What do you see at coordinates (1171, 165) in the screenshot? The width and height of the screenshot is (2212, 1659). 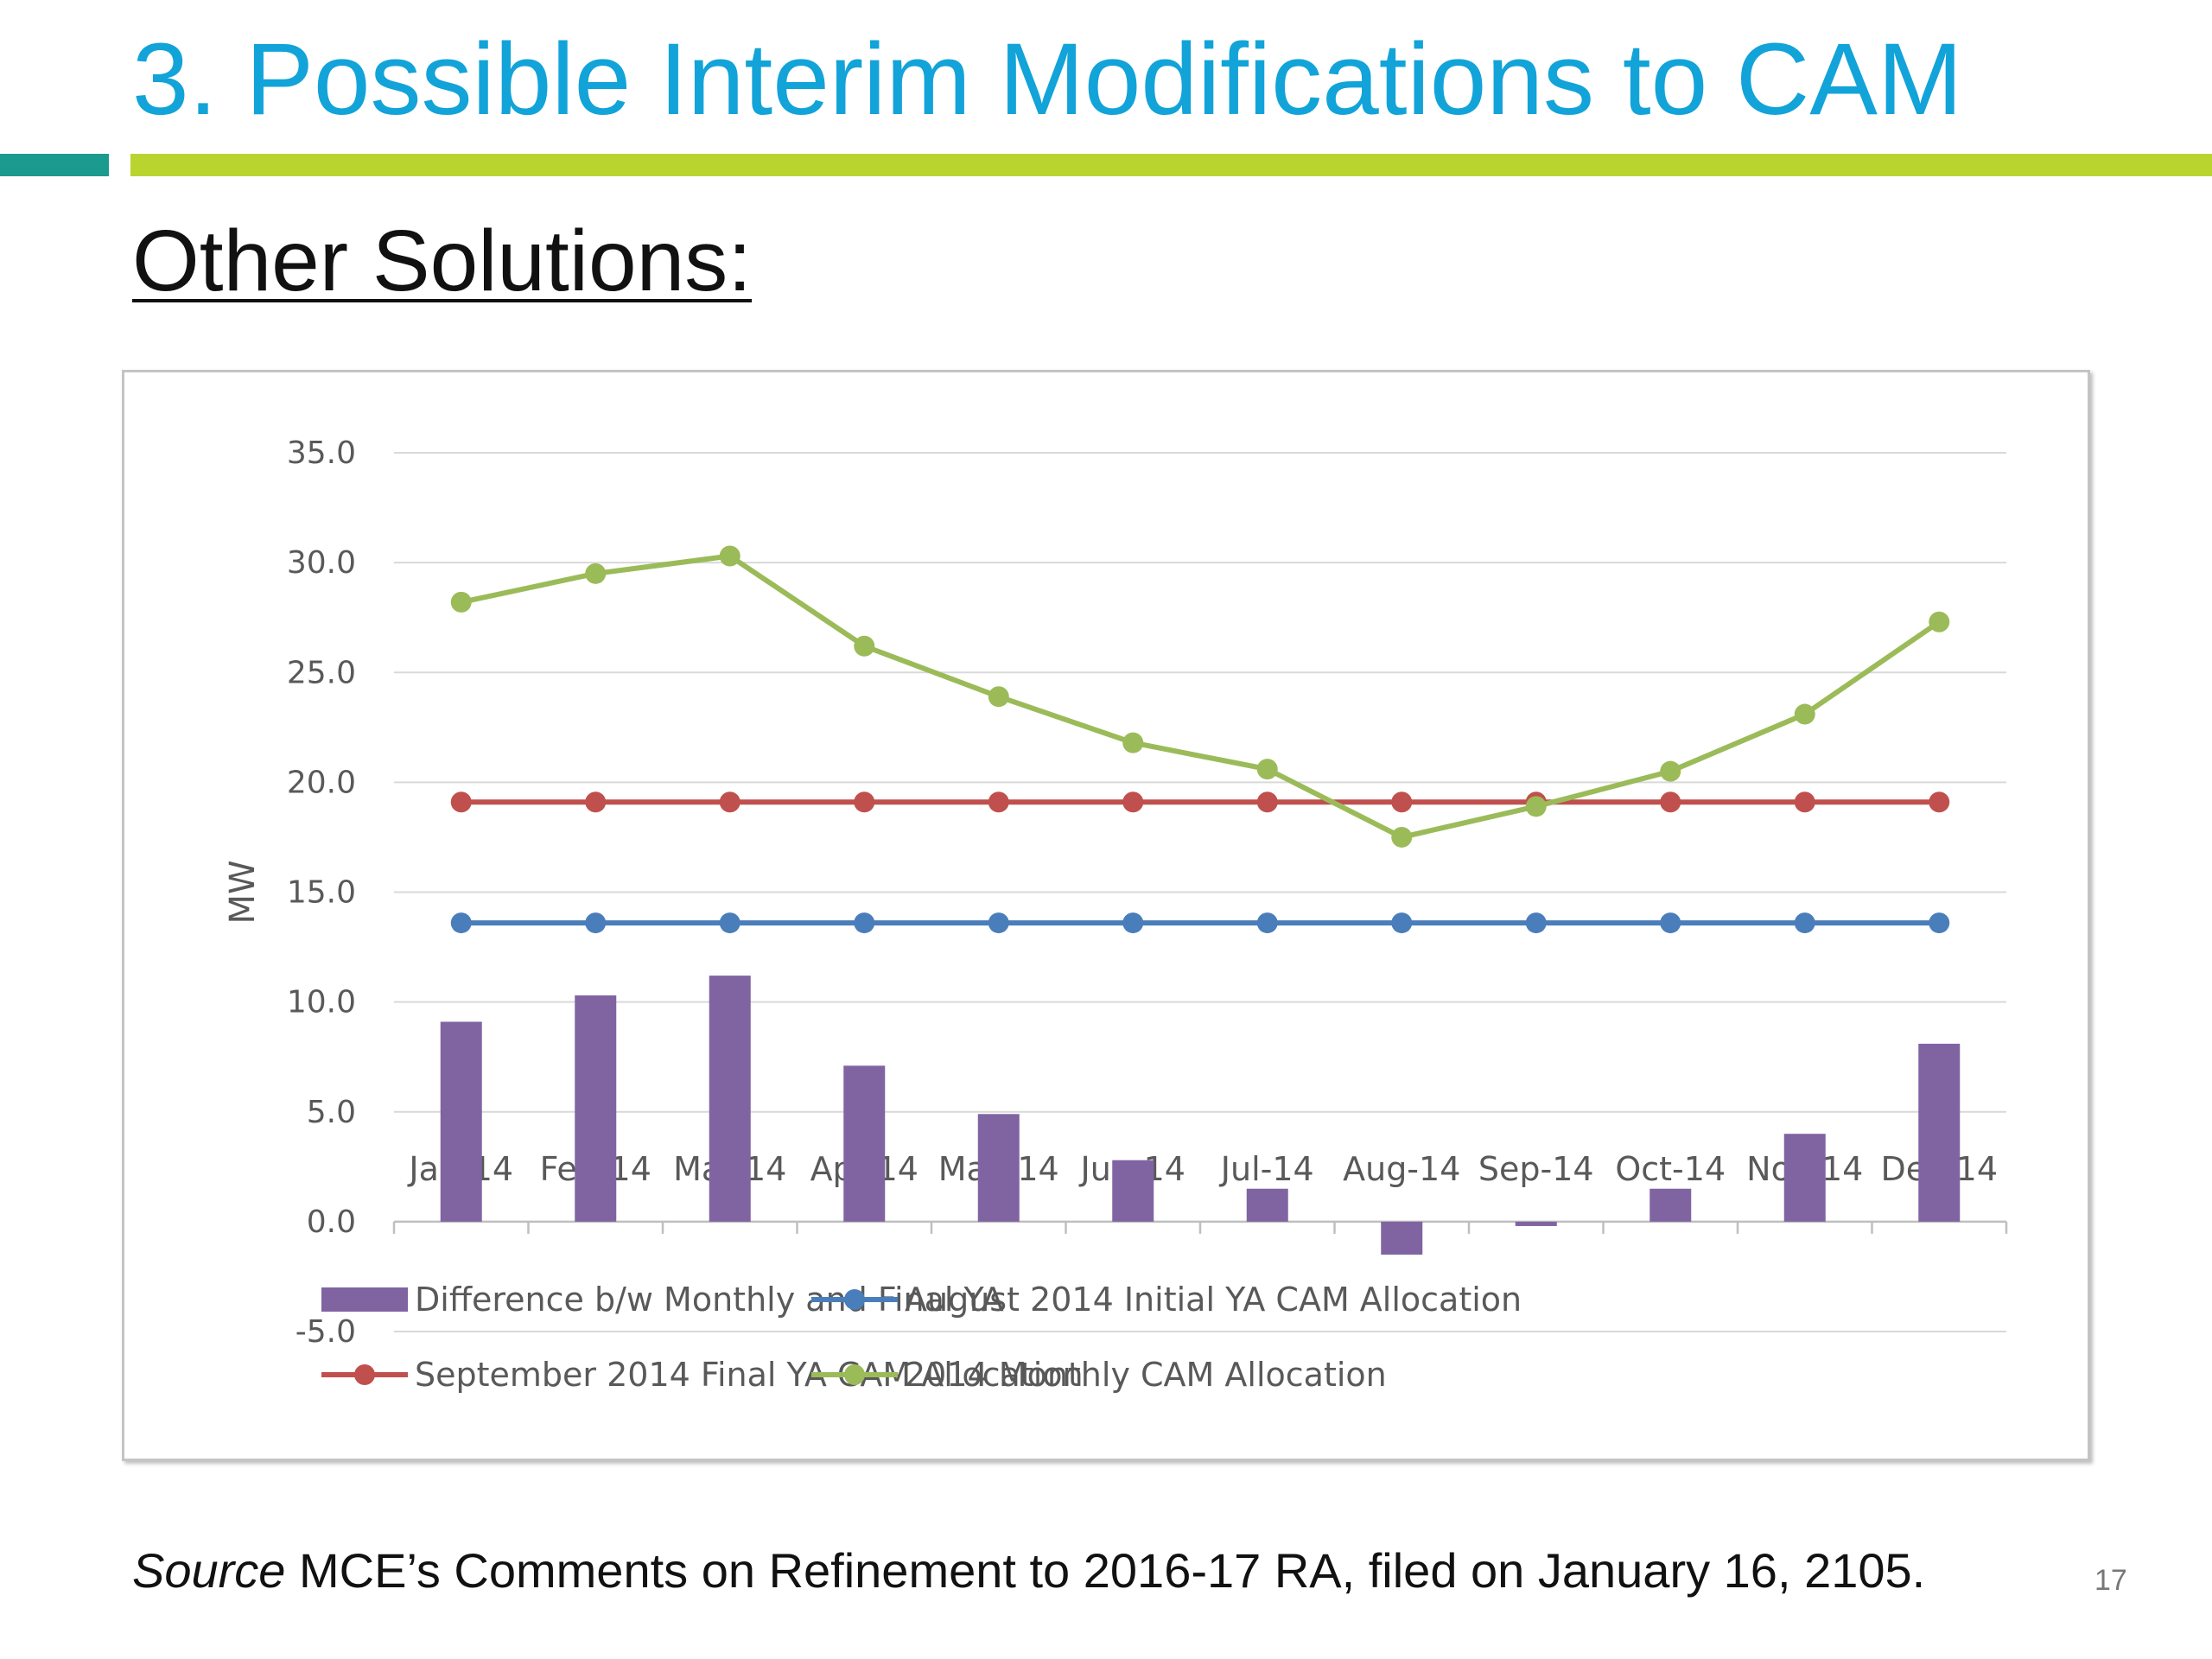 I see `title-rule` at bounding box center [1171, 165].